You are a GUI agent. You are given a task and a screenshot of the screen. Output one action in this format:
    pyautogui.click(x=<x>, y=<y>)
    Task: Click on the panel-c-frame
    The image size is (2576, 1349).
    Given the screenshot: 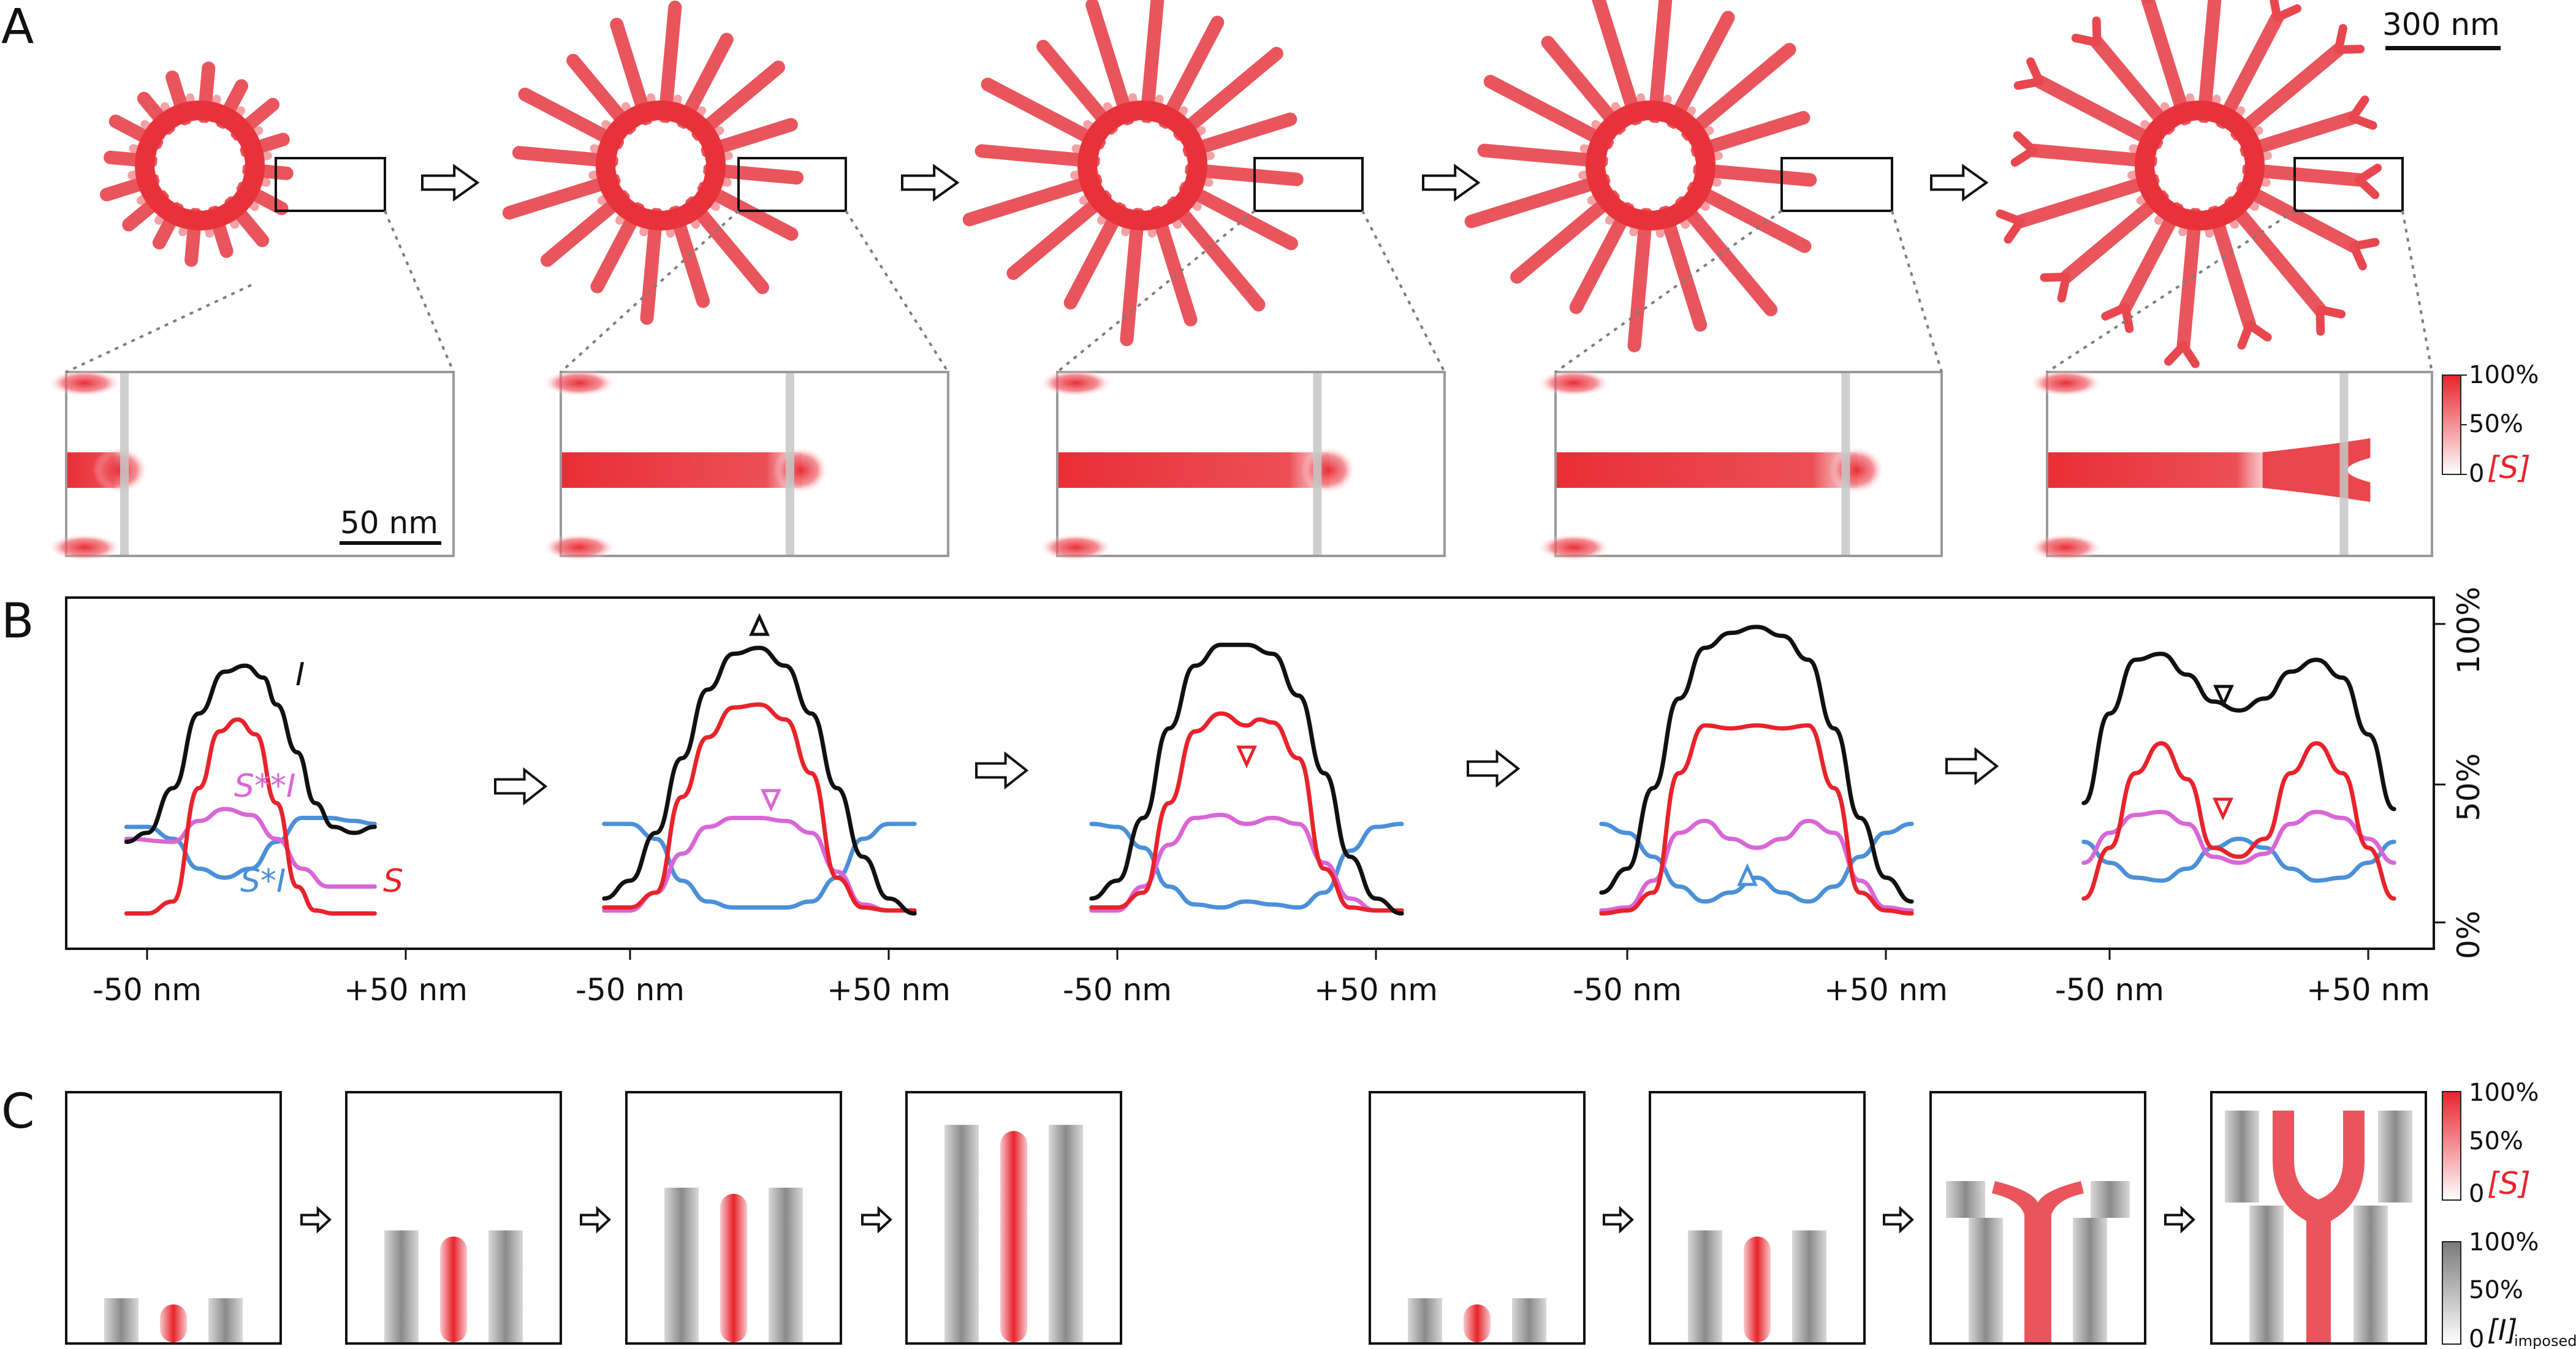 What is the action you would take?
    pyautogui.click(x=1477, y=1218)
    